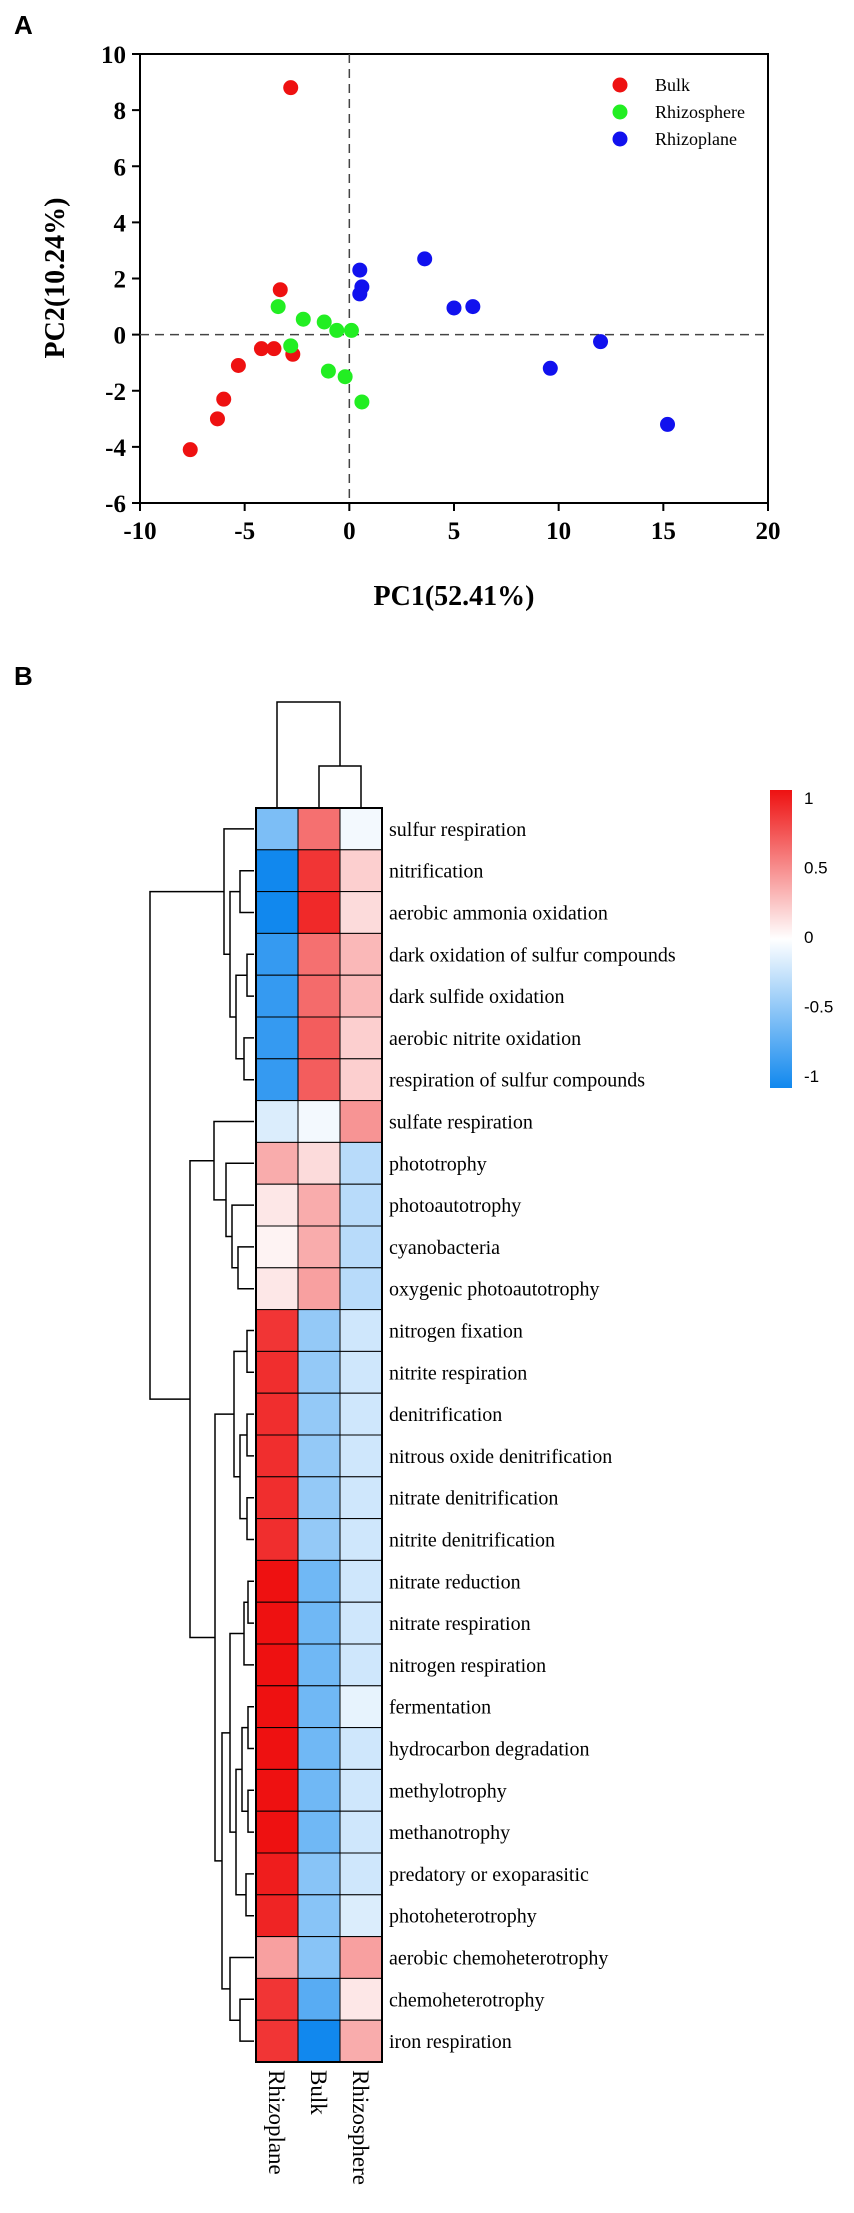 The width and height of the screenshot is (854, 2213). What do you see at coordinates (485, 1039) in the screenshot?
I see `heatmap-row-label: aerobic nitrite oxidation` at bounding box center [485, 1039].